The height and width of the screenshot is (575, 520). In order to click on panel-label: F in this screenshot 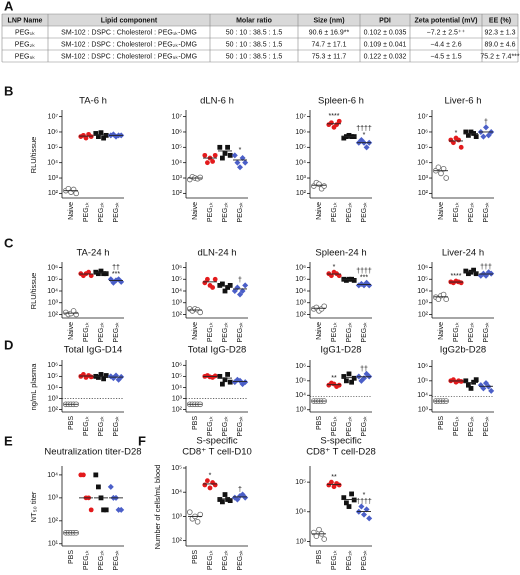, I will do `click(142, 440)`.